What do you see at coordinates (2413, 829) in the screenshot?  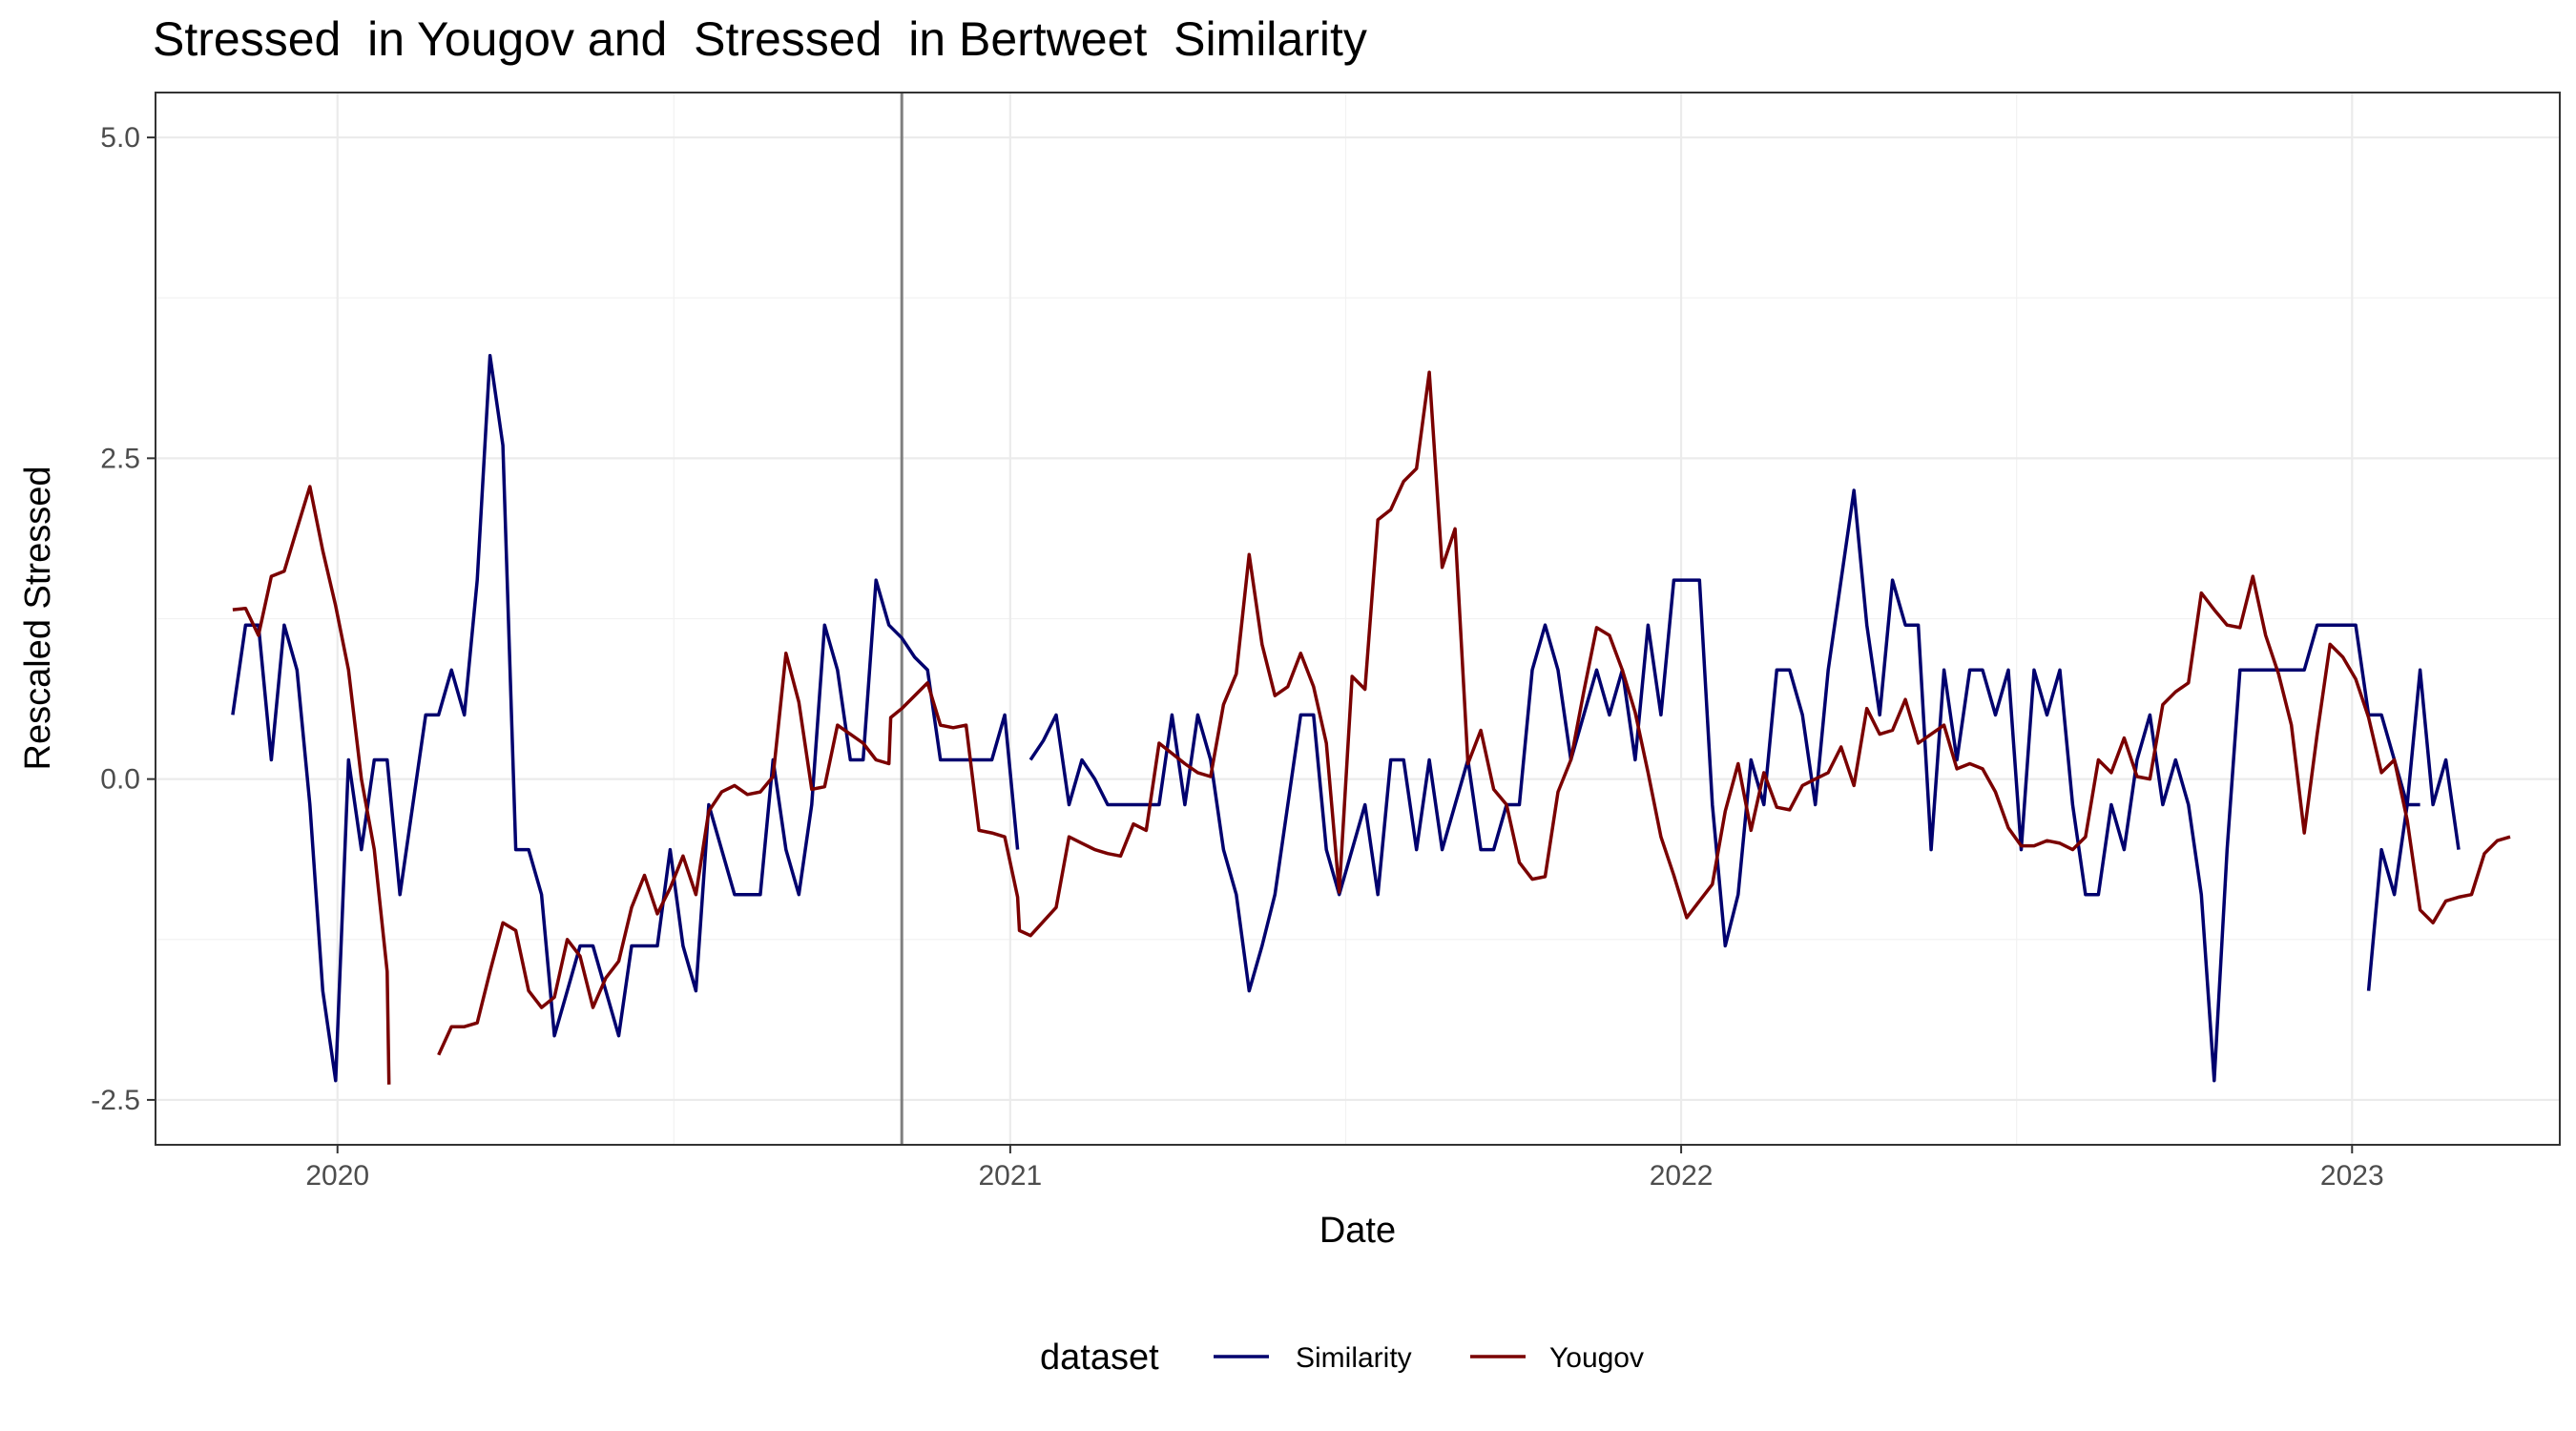 I see `series-line-similarity` at bounding box center [2413, 829].